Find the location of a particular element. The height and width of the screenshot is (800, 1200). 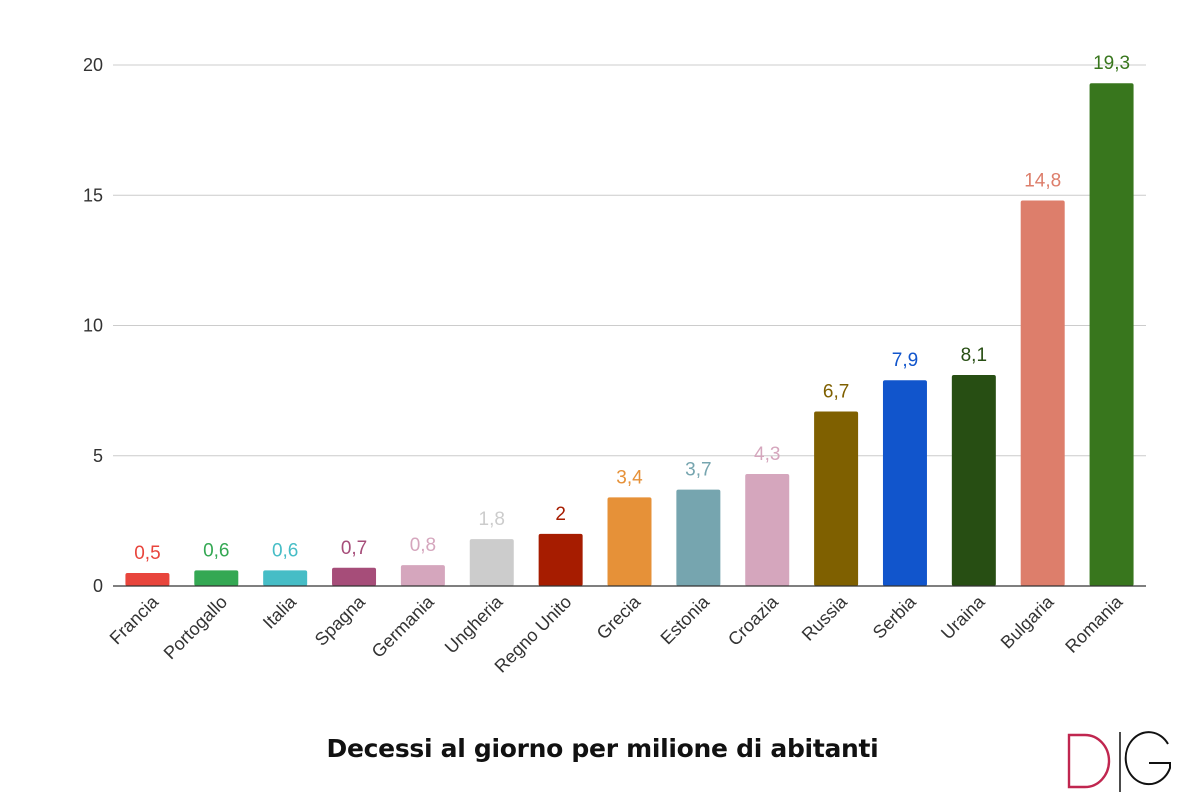

x-tick-label: Romania is located at coordinates (1094, 624).